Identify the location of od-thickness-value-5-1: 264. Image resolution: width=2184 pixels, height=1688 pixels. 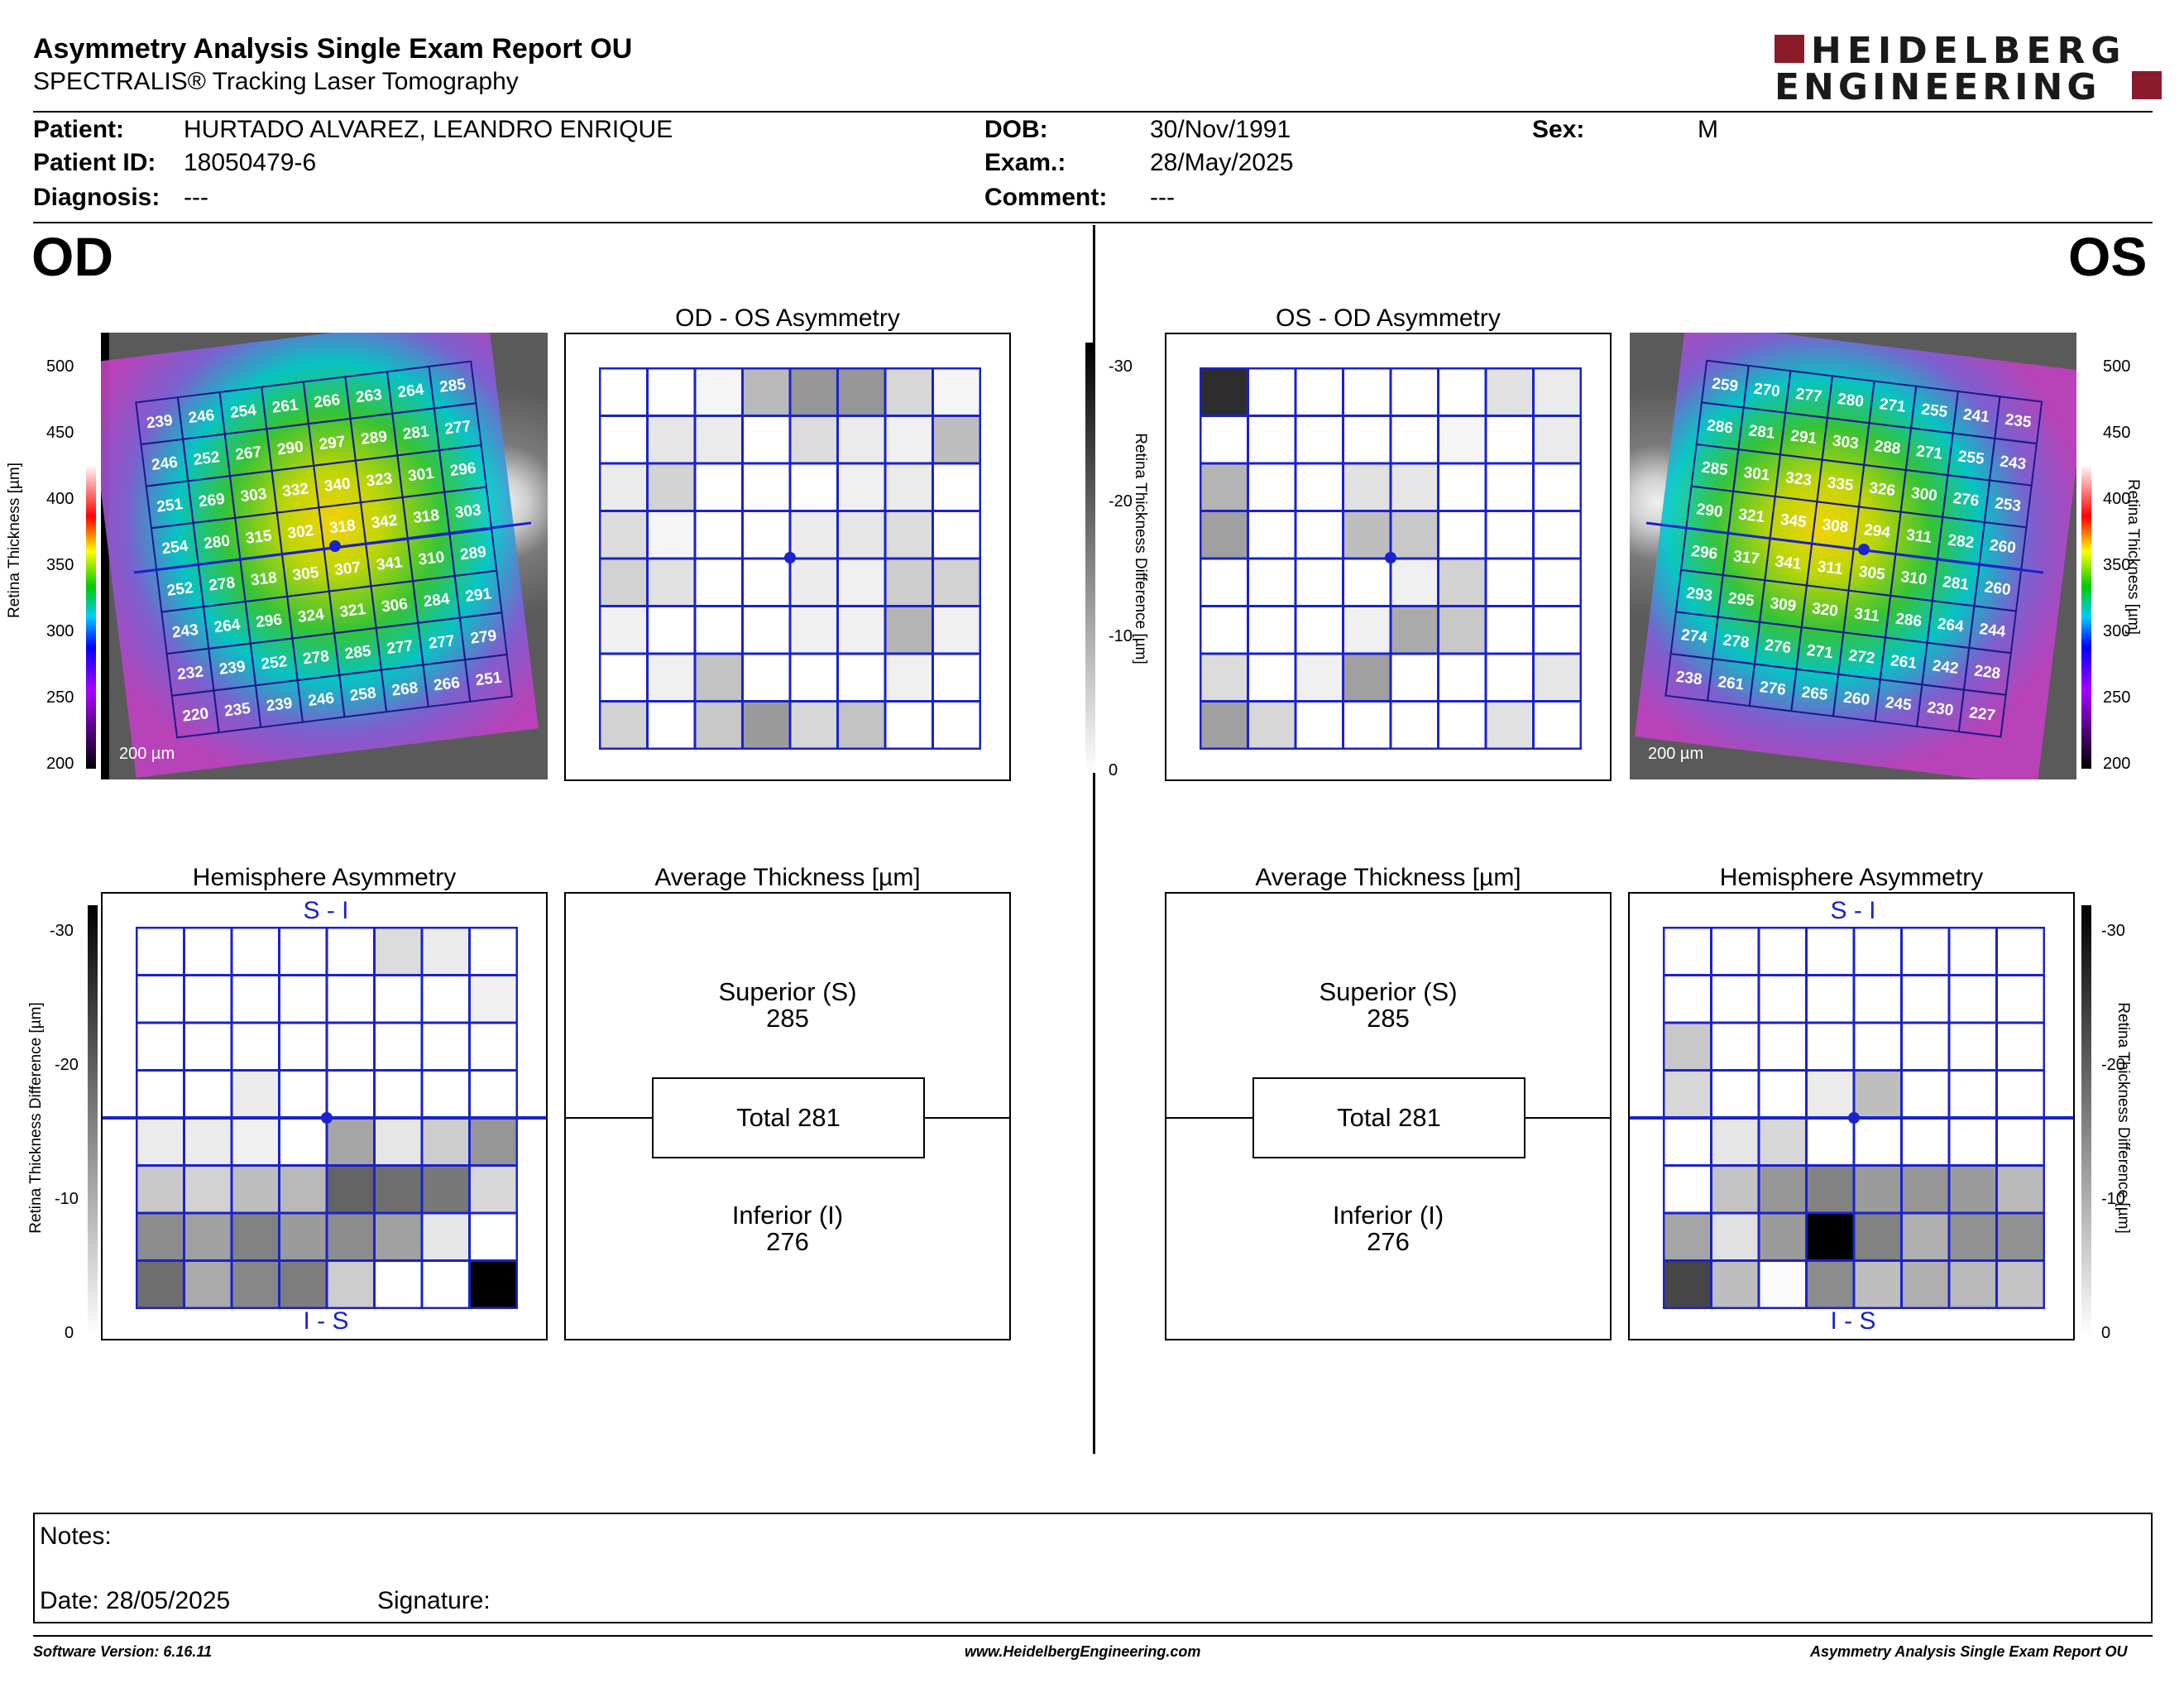
(227, 626).